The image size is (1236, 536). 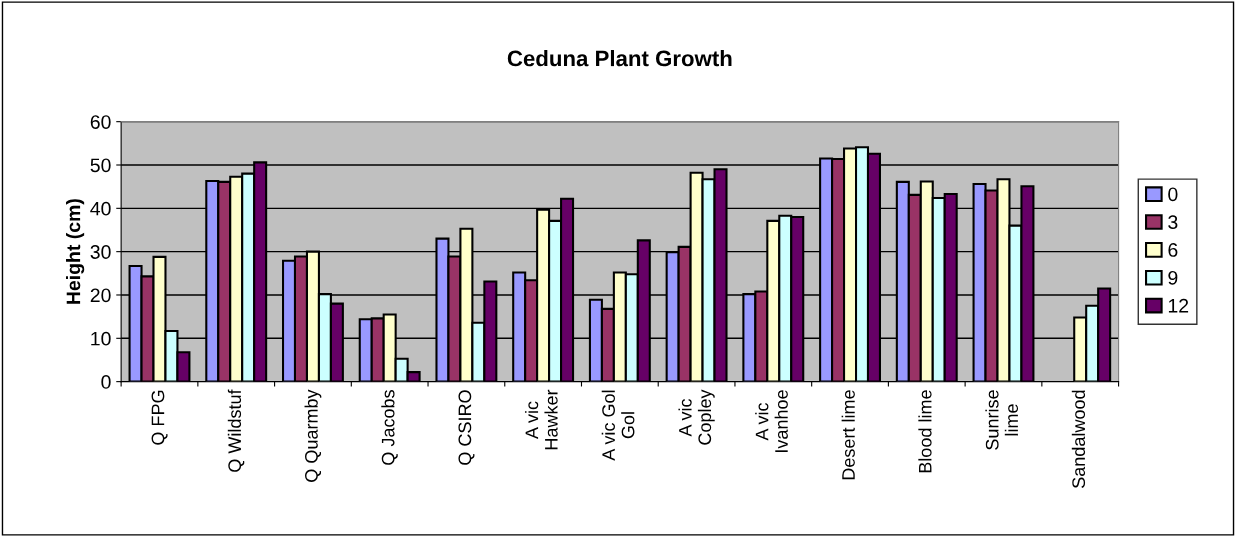 What do you see at coordinates (696, 417) in the screenshot?
I see `x-tick-label: A vic Copley` at bounding box center [696, 417].